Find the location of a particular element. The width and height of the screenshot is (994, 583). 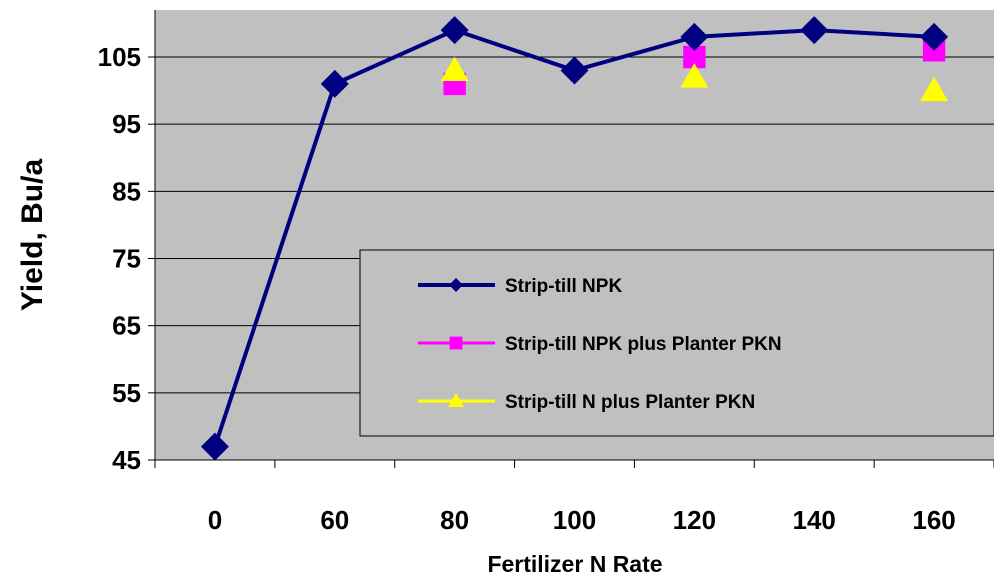

y-tick-label: 55 is located at coordinates (126, 393).